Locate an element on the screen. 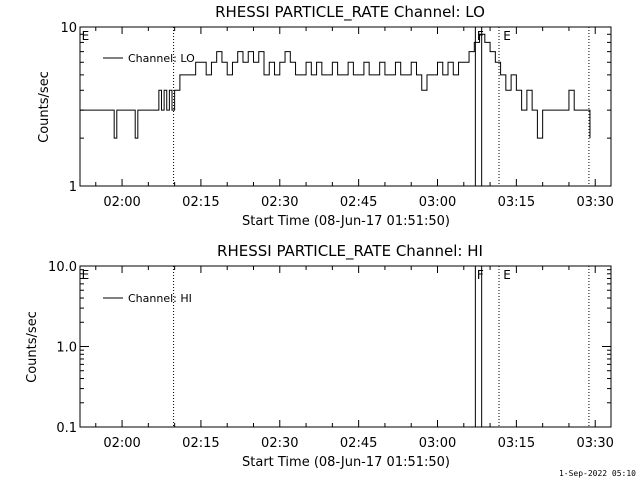  y-tick-label: 10 is located at coordinates (68, 28).